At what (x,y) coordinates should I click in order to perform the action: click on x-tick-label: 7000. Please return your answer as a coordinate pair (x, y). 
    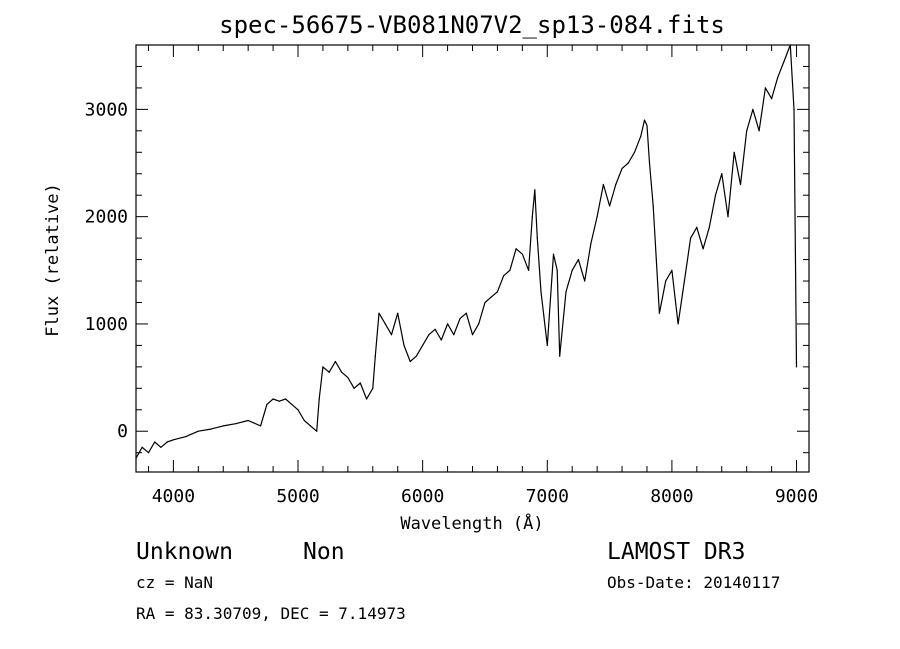
    Looking at the image, I should click on (547, 496).